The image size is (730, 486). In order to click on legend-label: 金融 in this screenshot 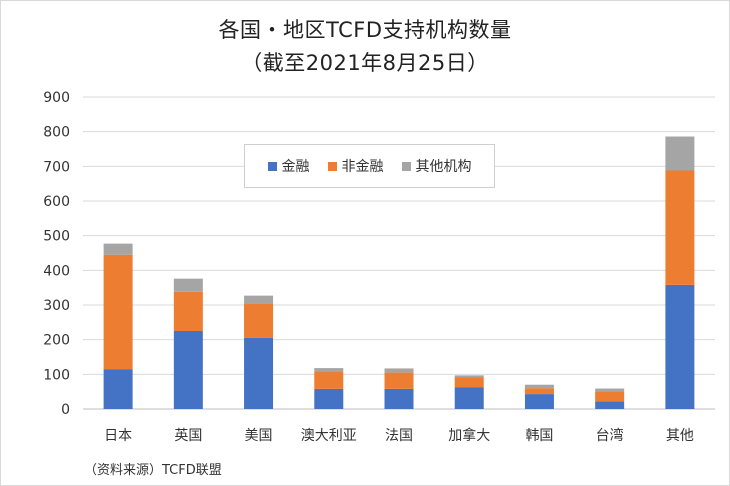, I will do `click(295, 167)`.